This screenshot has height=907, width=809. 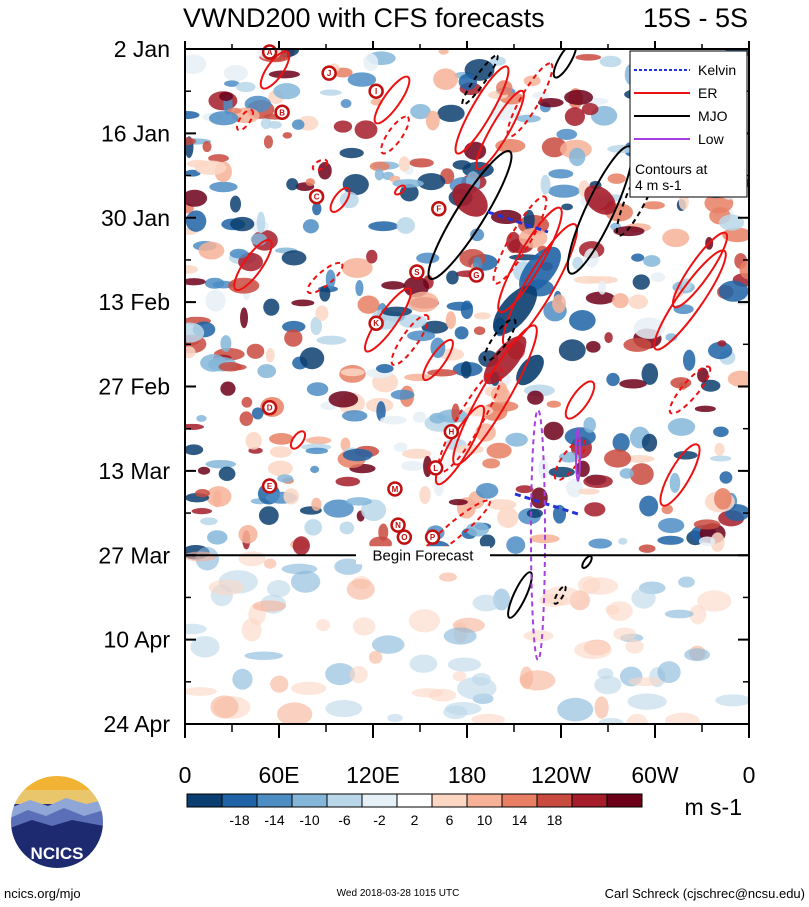 I want to click on tc-marker: A, so click(x=269, y=52).